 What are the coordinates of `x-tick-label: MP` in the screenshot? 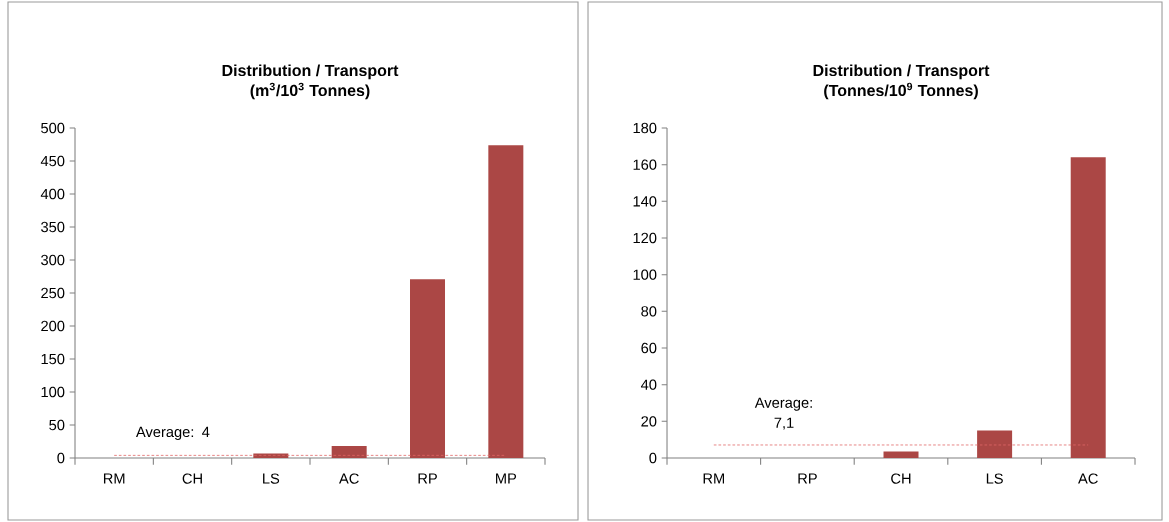 It's located at (506, 478).